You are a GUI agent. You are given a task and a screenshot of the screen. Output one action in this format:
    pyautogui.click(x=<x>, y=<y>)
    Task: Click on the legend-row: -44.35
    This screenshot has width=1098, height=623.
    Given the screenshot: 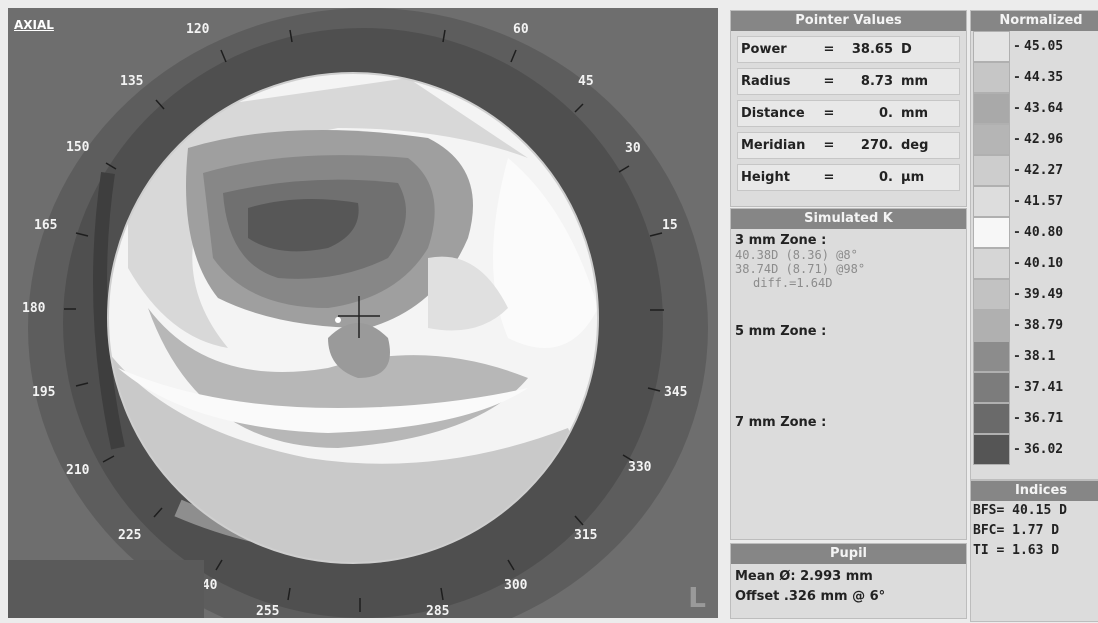 What is the action you would take?
    pyautogui.click(x=1034, y=77)
    